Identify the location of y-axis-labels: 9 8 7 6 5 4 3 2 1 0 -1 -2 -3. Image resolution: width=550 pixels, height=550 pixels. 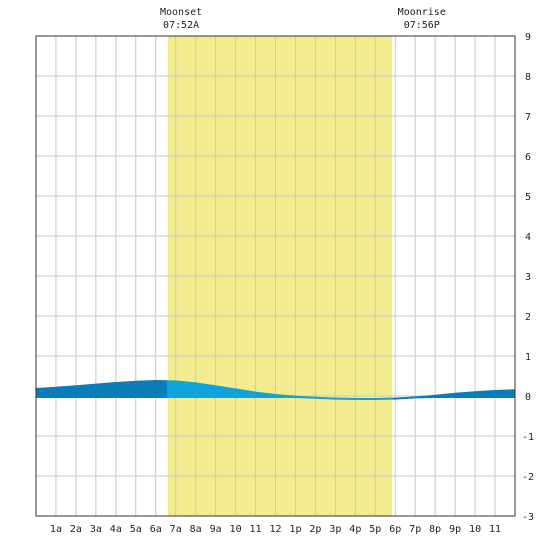
(528, 277).